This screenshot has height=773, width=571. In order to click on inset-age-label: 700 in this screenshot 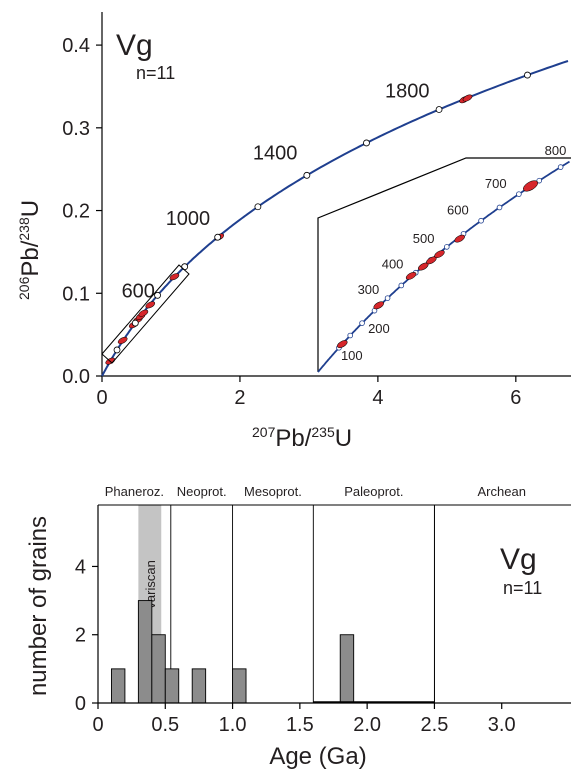, I will do `click(496, 183)`.